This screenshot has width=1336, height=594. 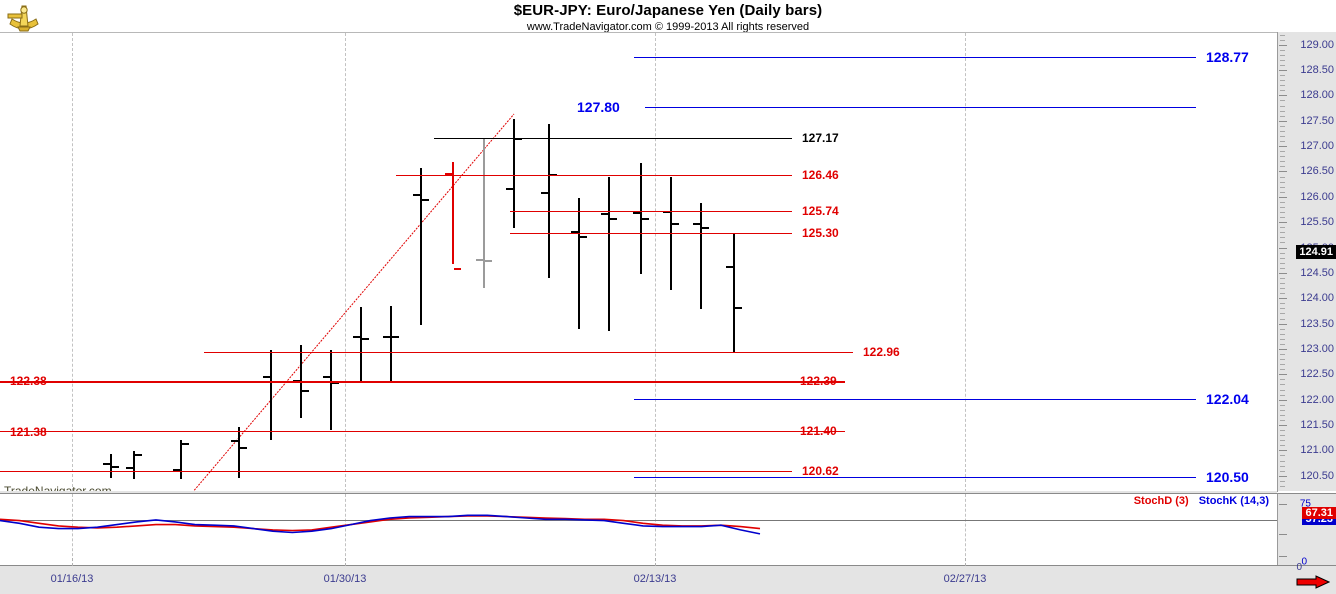 I want to click on stochastic-curves, so click(x=380, y=524).